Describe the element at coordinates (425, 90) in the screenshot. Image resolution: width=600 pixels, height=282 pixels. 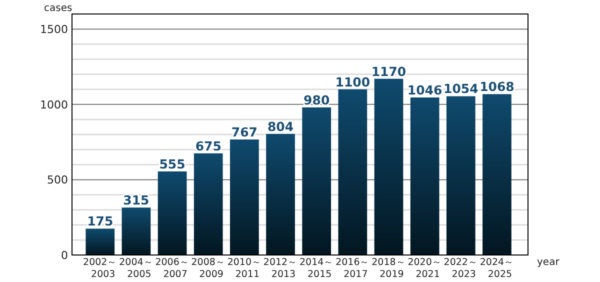
I see `data-label: 1046` at that location.